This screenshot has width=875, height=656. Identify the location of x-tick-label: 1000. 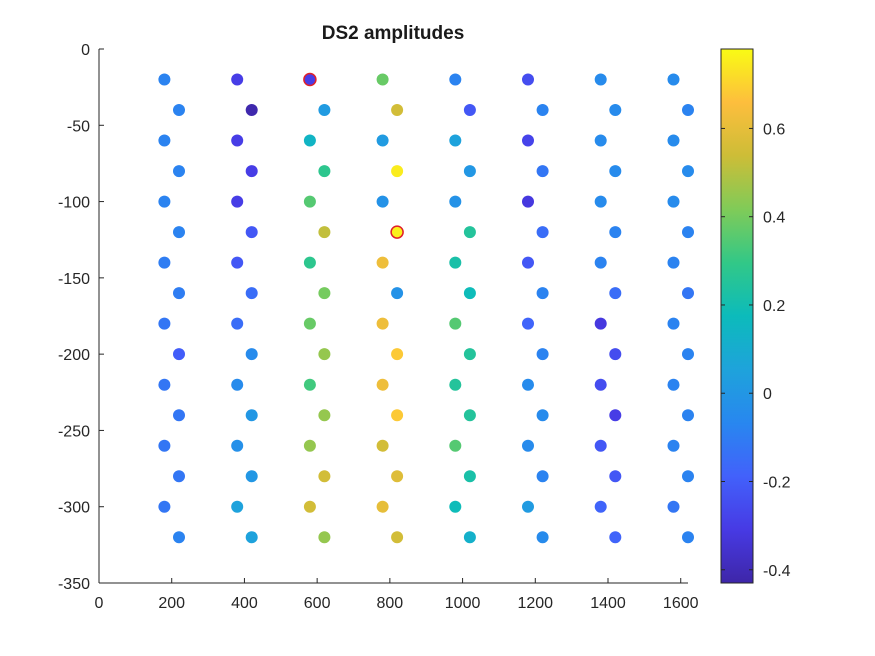
(463, 603).